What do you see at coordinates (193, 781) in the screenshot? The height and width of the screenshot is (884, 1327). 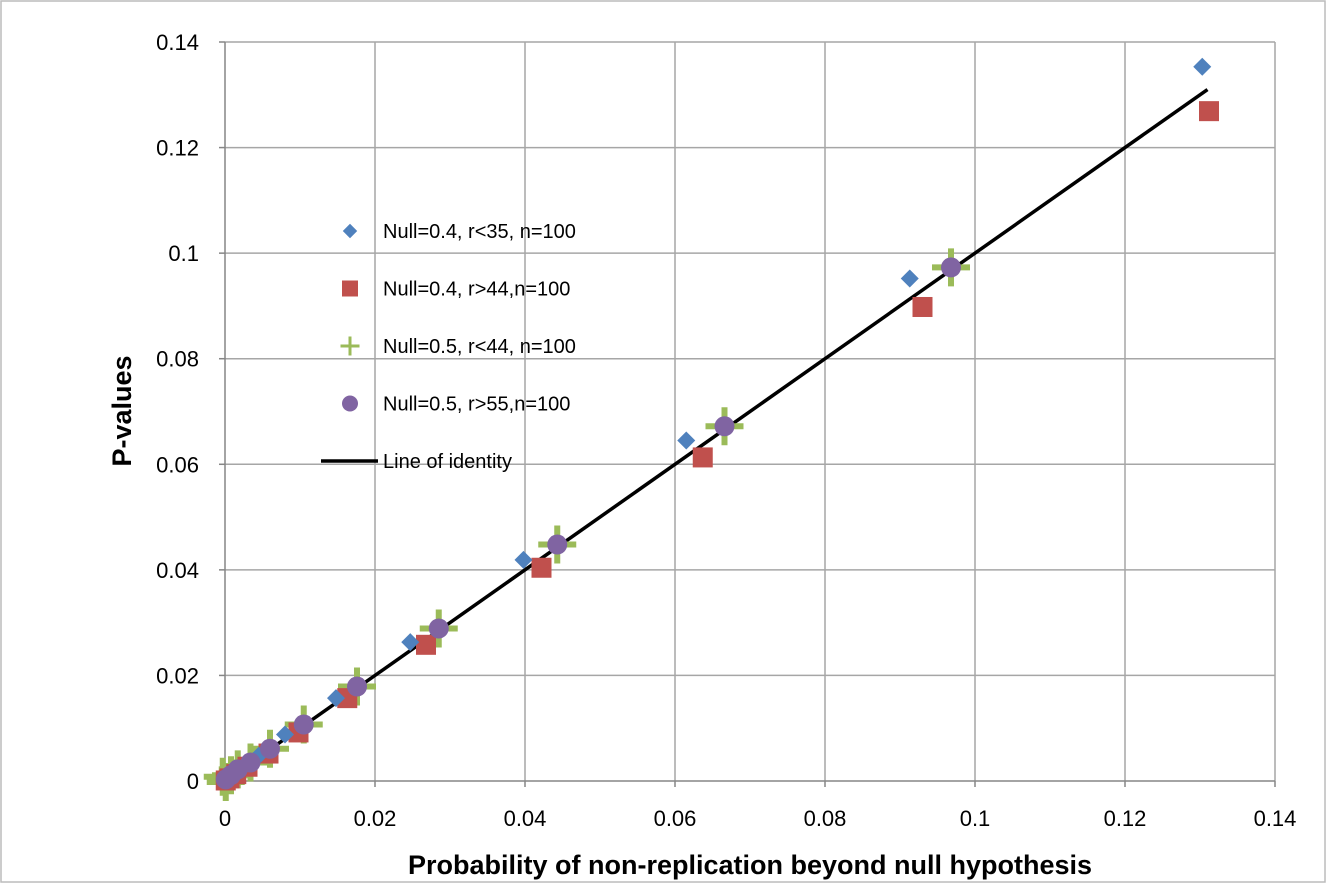 I see `y-tick-label: 0` at bounding box center [193, 781].